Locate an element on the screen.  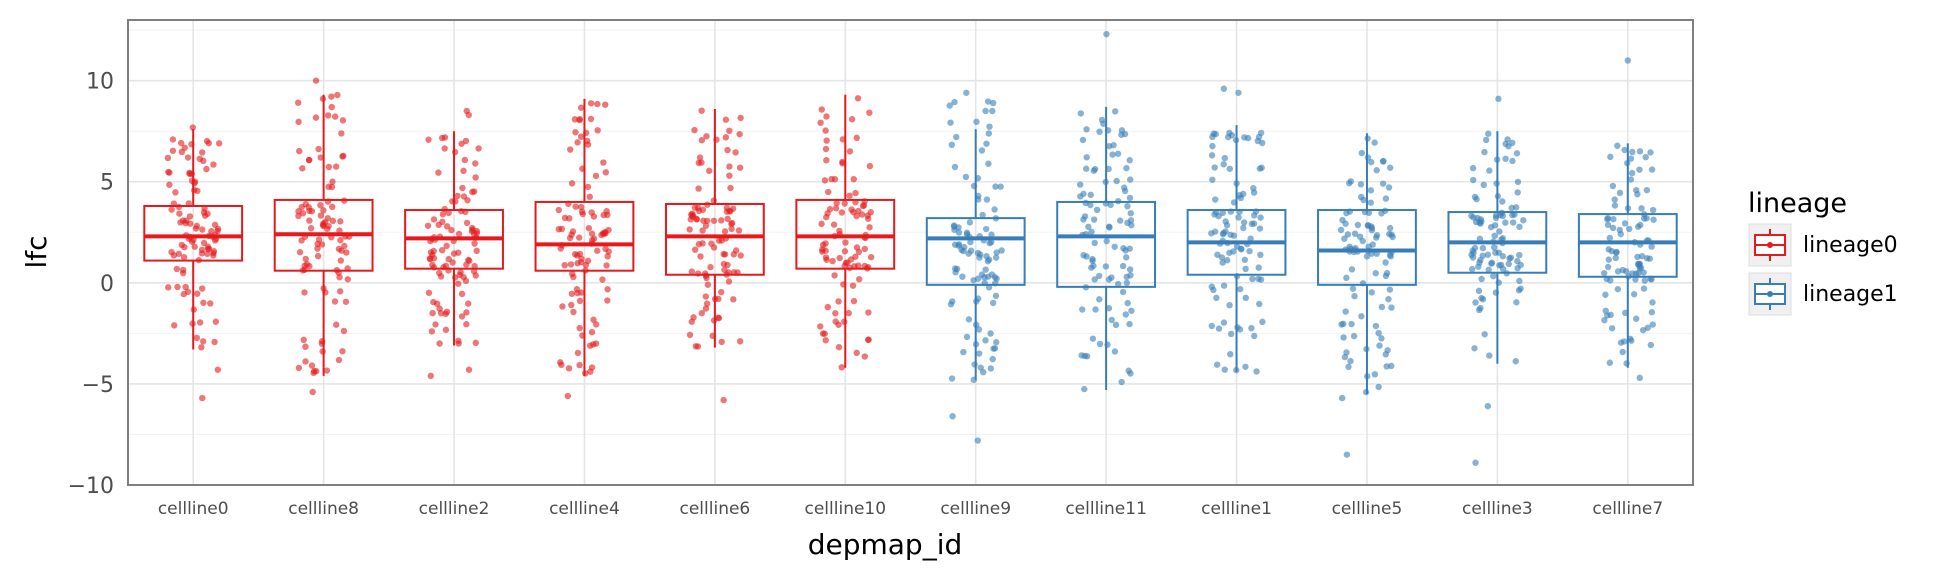
x-tick-label: cellline11 is located at coordinates (1106, 509).